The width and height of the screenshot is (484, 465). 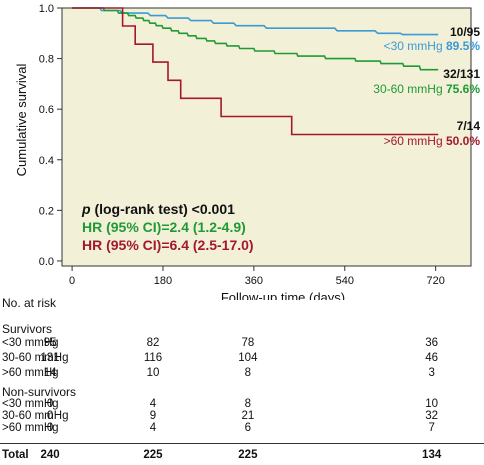 What do you see at coordinates (30, 373) in the screenshot?
I see `survivors-row-label: >60 mmHg` at bounding box center [30, 373].